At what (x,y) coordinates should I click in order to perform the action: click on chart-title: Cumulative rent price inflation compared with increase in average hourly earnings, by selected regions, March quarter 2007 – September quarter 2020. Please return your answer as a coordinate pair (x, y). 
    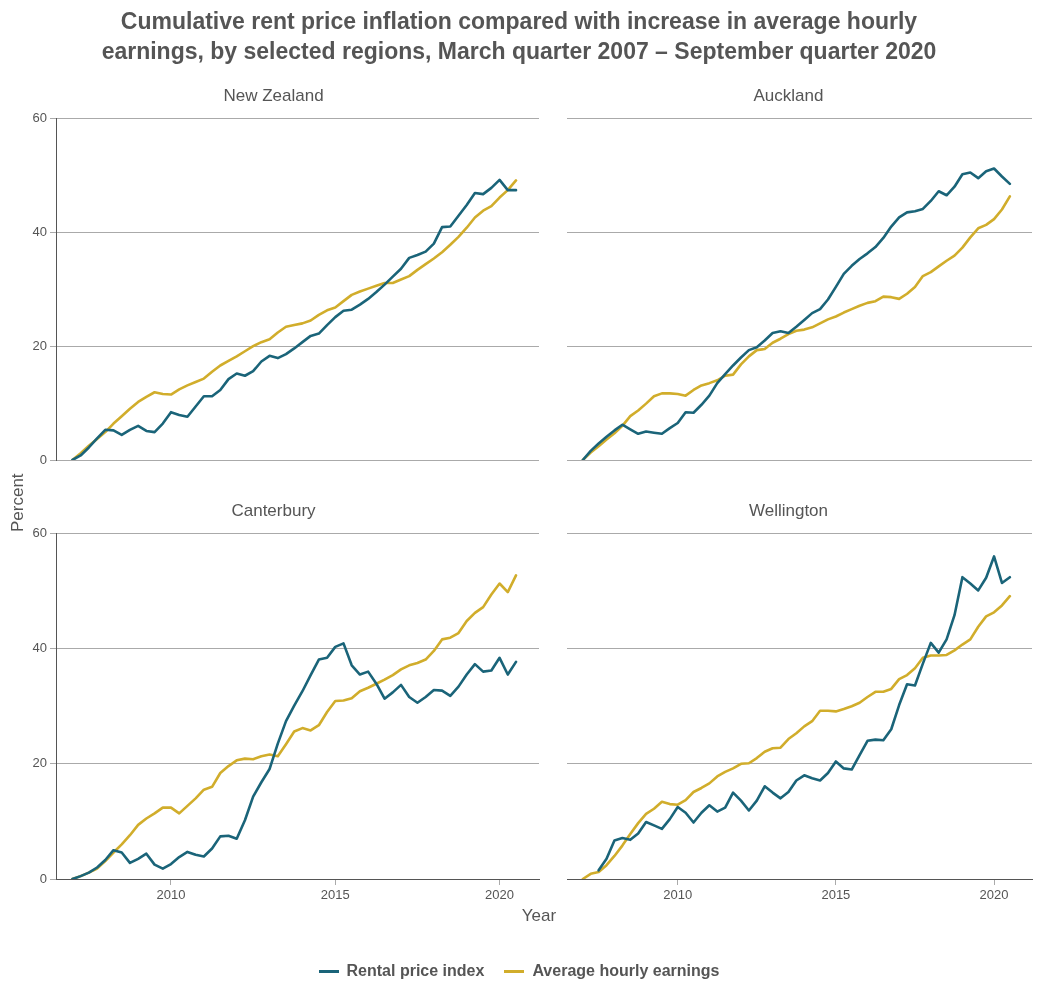
    Looking at the image, I should click on (519, 36).